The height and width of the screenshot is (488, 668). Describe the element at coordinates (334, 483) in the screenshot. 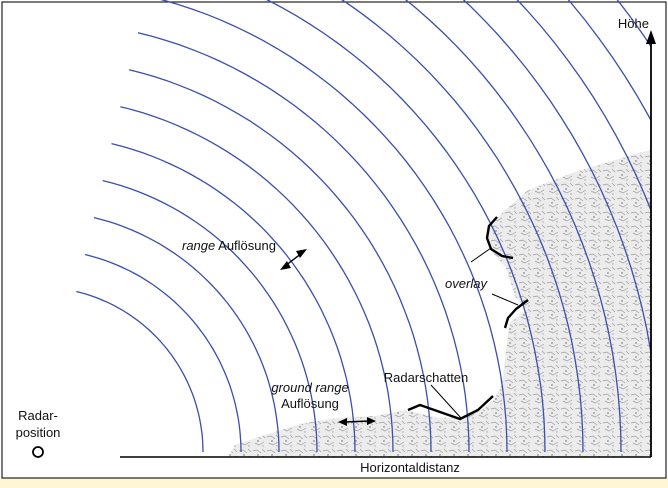

I see `bottom-strip` at that location.